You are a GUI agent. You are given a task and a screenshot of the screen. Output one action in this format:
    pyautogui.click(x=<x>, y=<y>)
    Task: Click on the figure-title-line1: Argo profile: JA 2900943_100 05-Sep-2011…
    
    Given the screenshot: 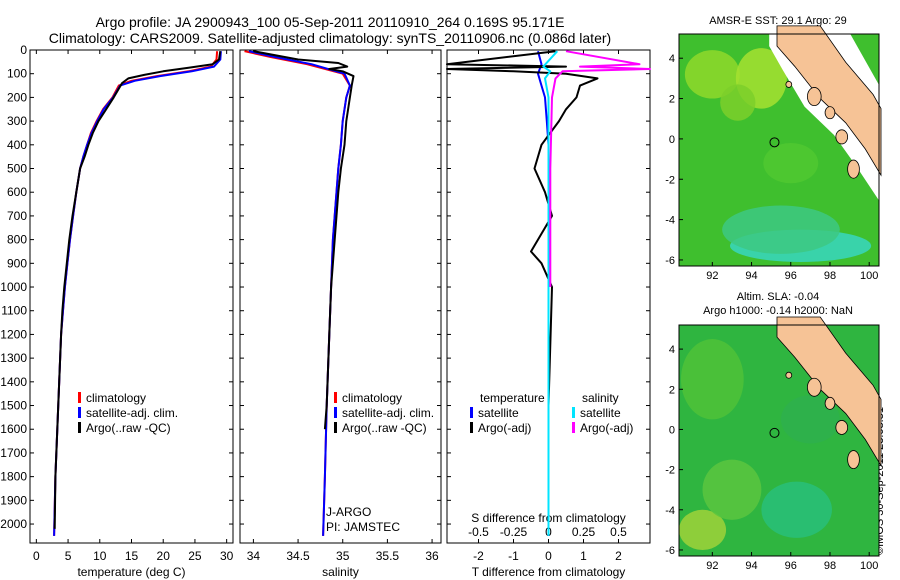 What is the action you would take?
    pyautogui.click(x=330, y=22)
    